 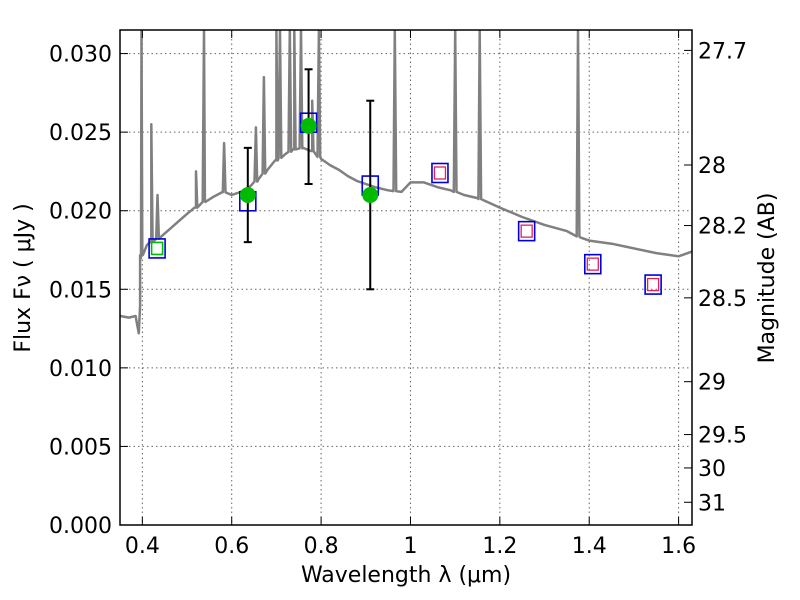 I want to click on x-tick-label: 1.2, so click(x=499, y=546).